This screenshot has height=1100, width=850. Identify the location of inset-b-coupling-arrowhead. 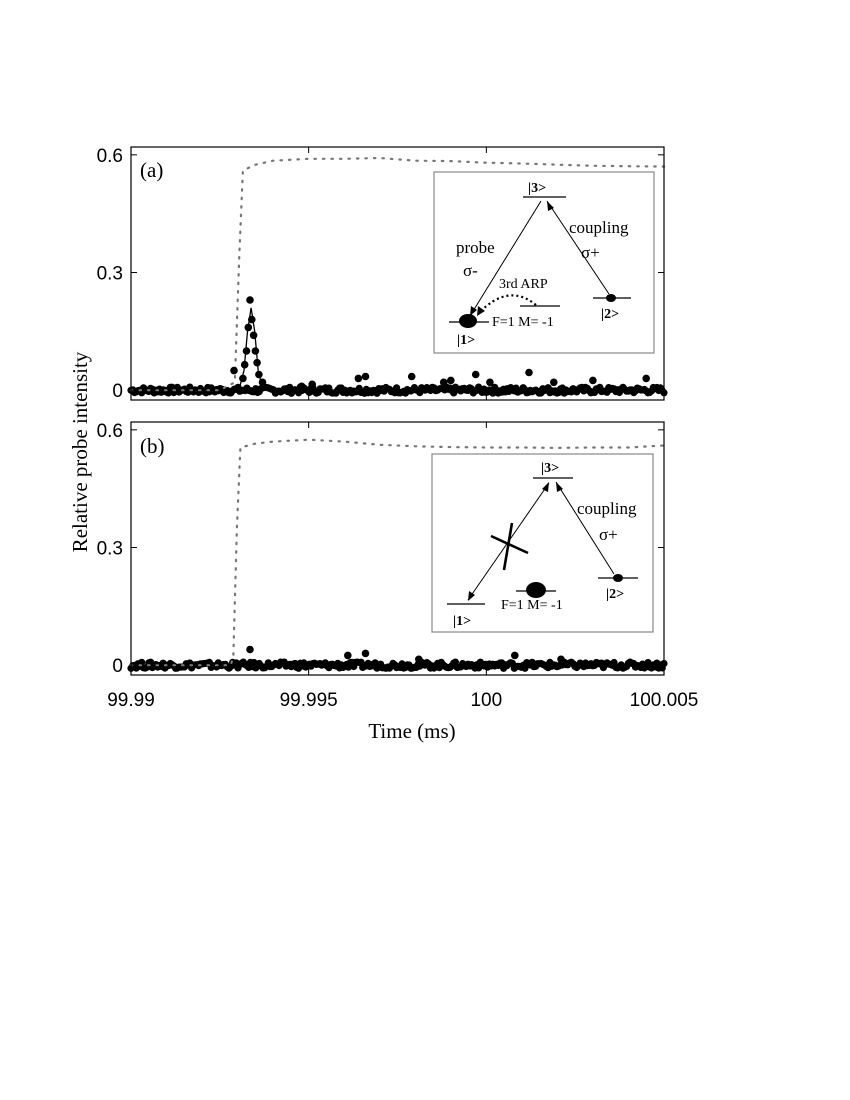
(559, 487).